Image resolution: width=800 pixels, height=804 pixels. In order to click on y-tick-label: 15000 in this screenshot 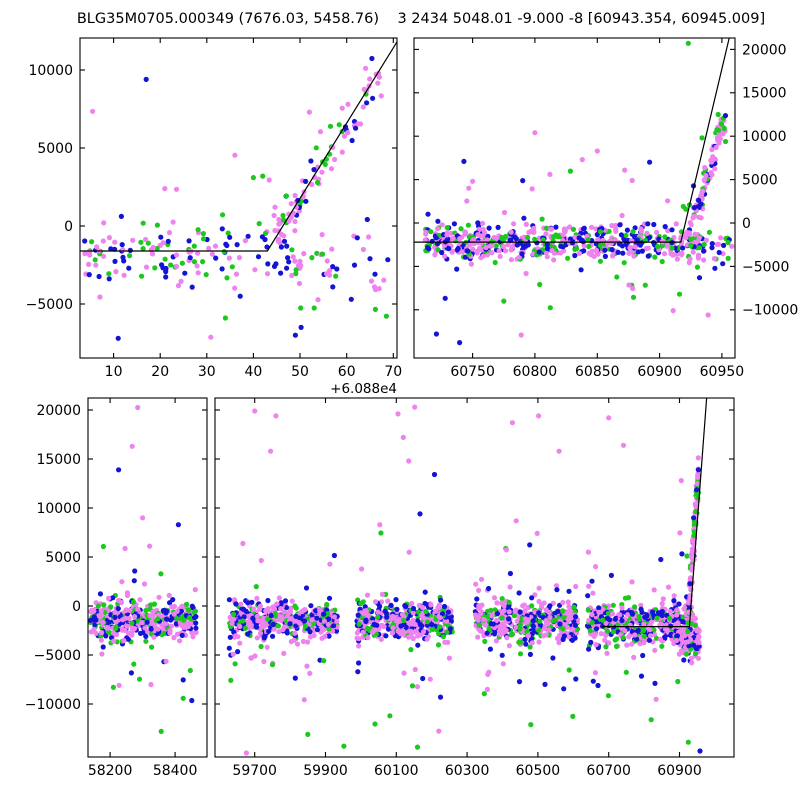, I will do `click(764, 94)`.